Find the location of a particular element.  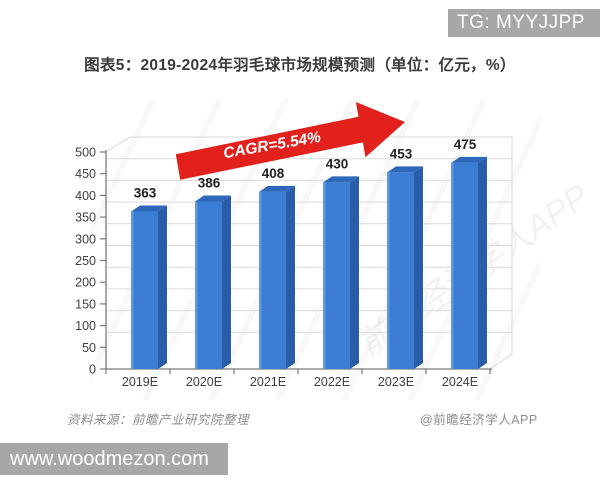

bar-value-label: 408 is located at coordinates (273, 173).